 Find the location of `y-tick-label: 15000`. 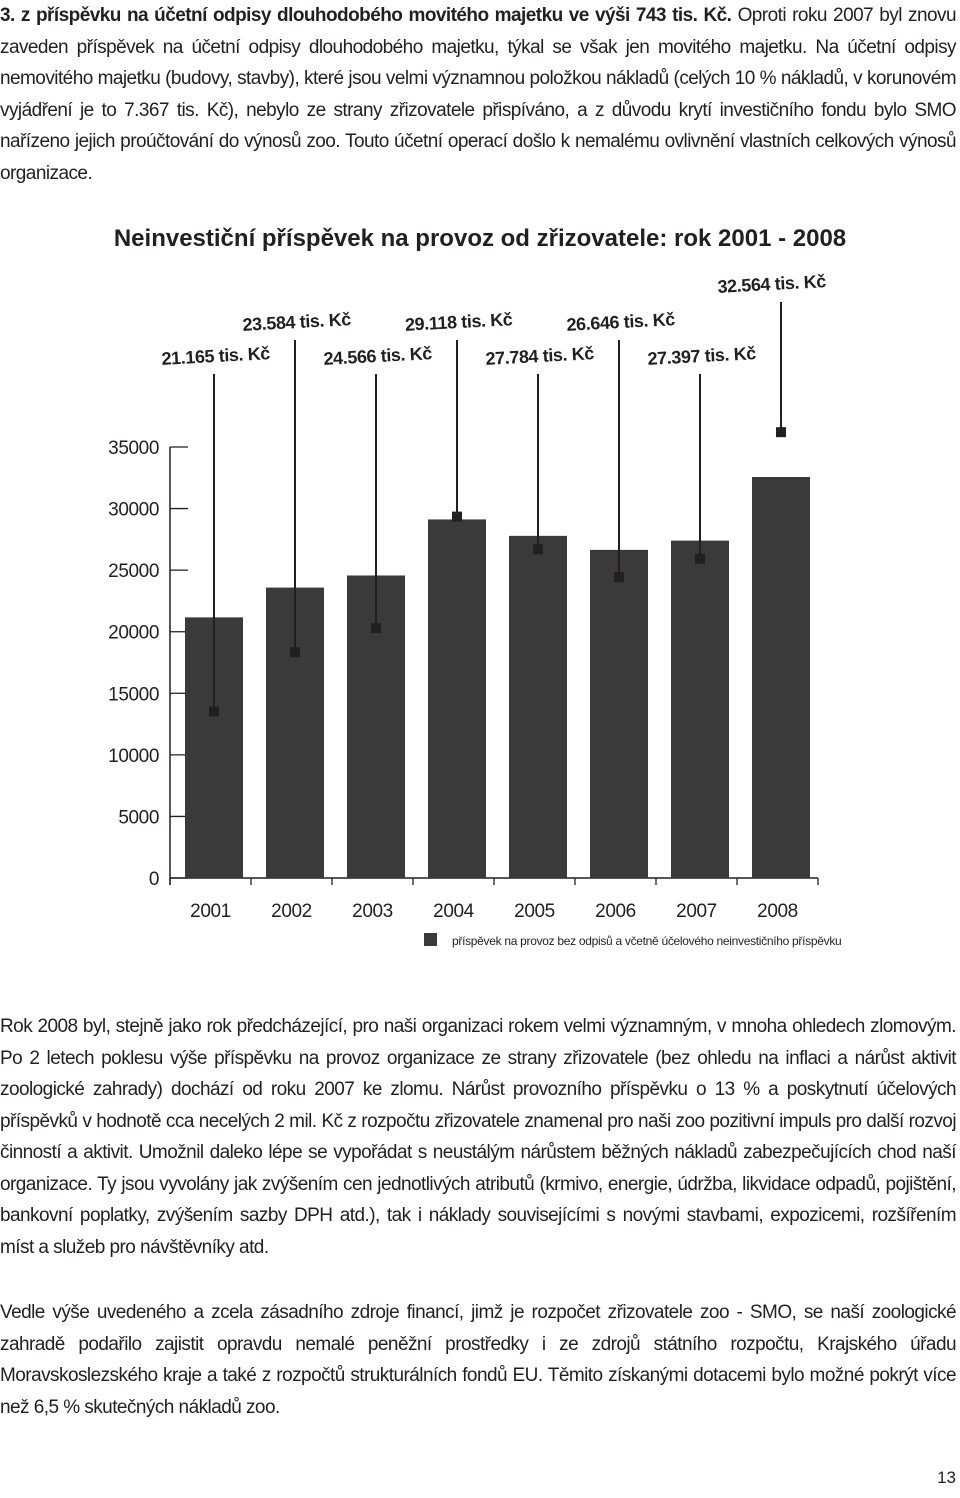

y-tick-label: 15000 is located at coordinates (133, 694).